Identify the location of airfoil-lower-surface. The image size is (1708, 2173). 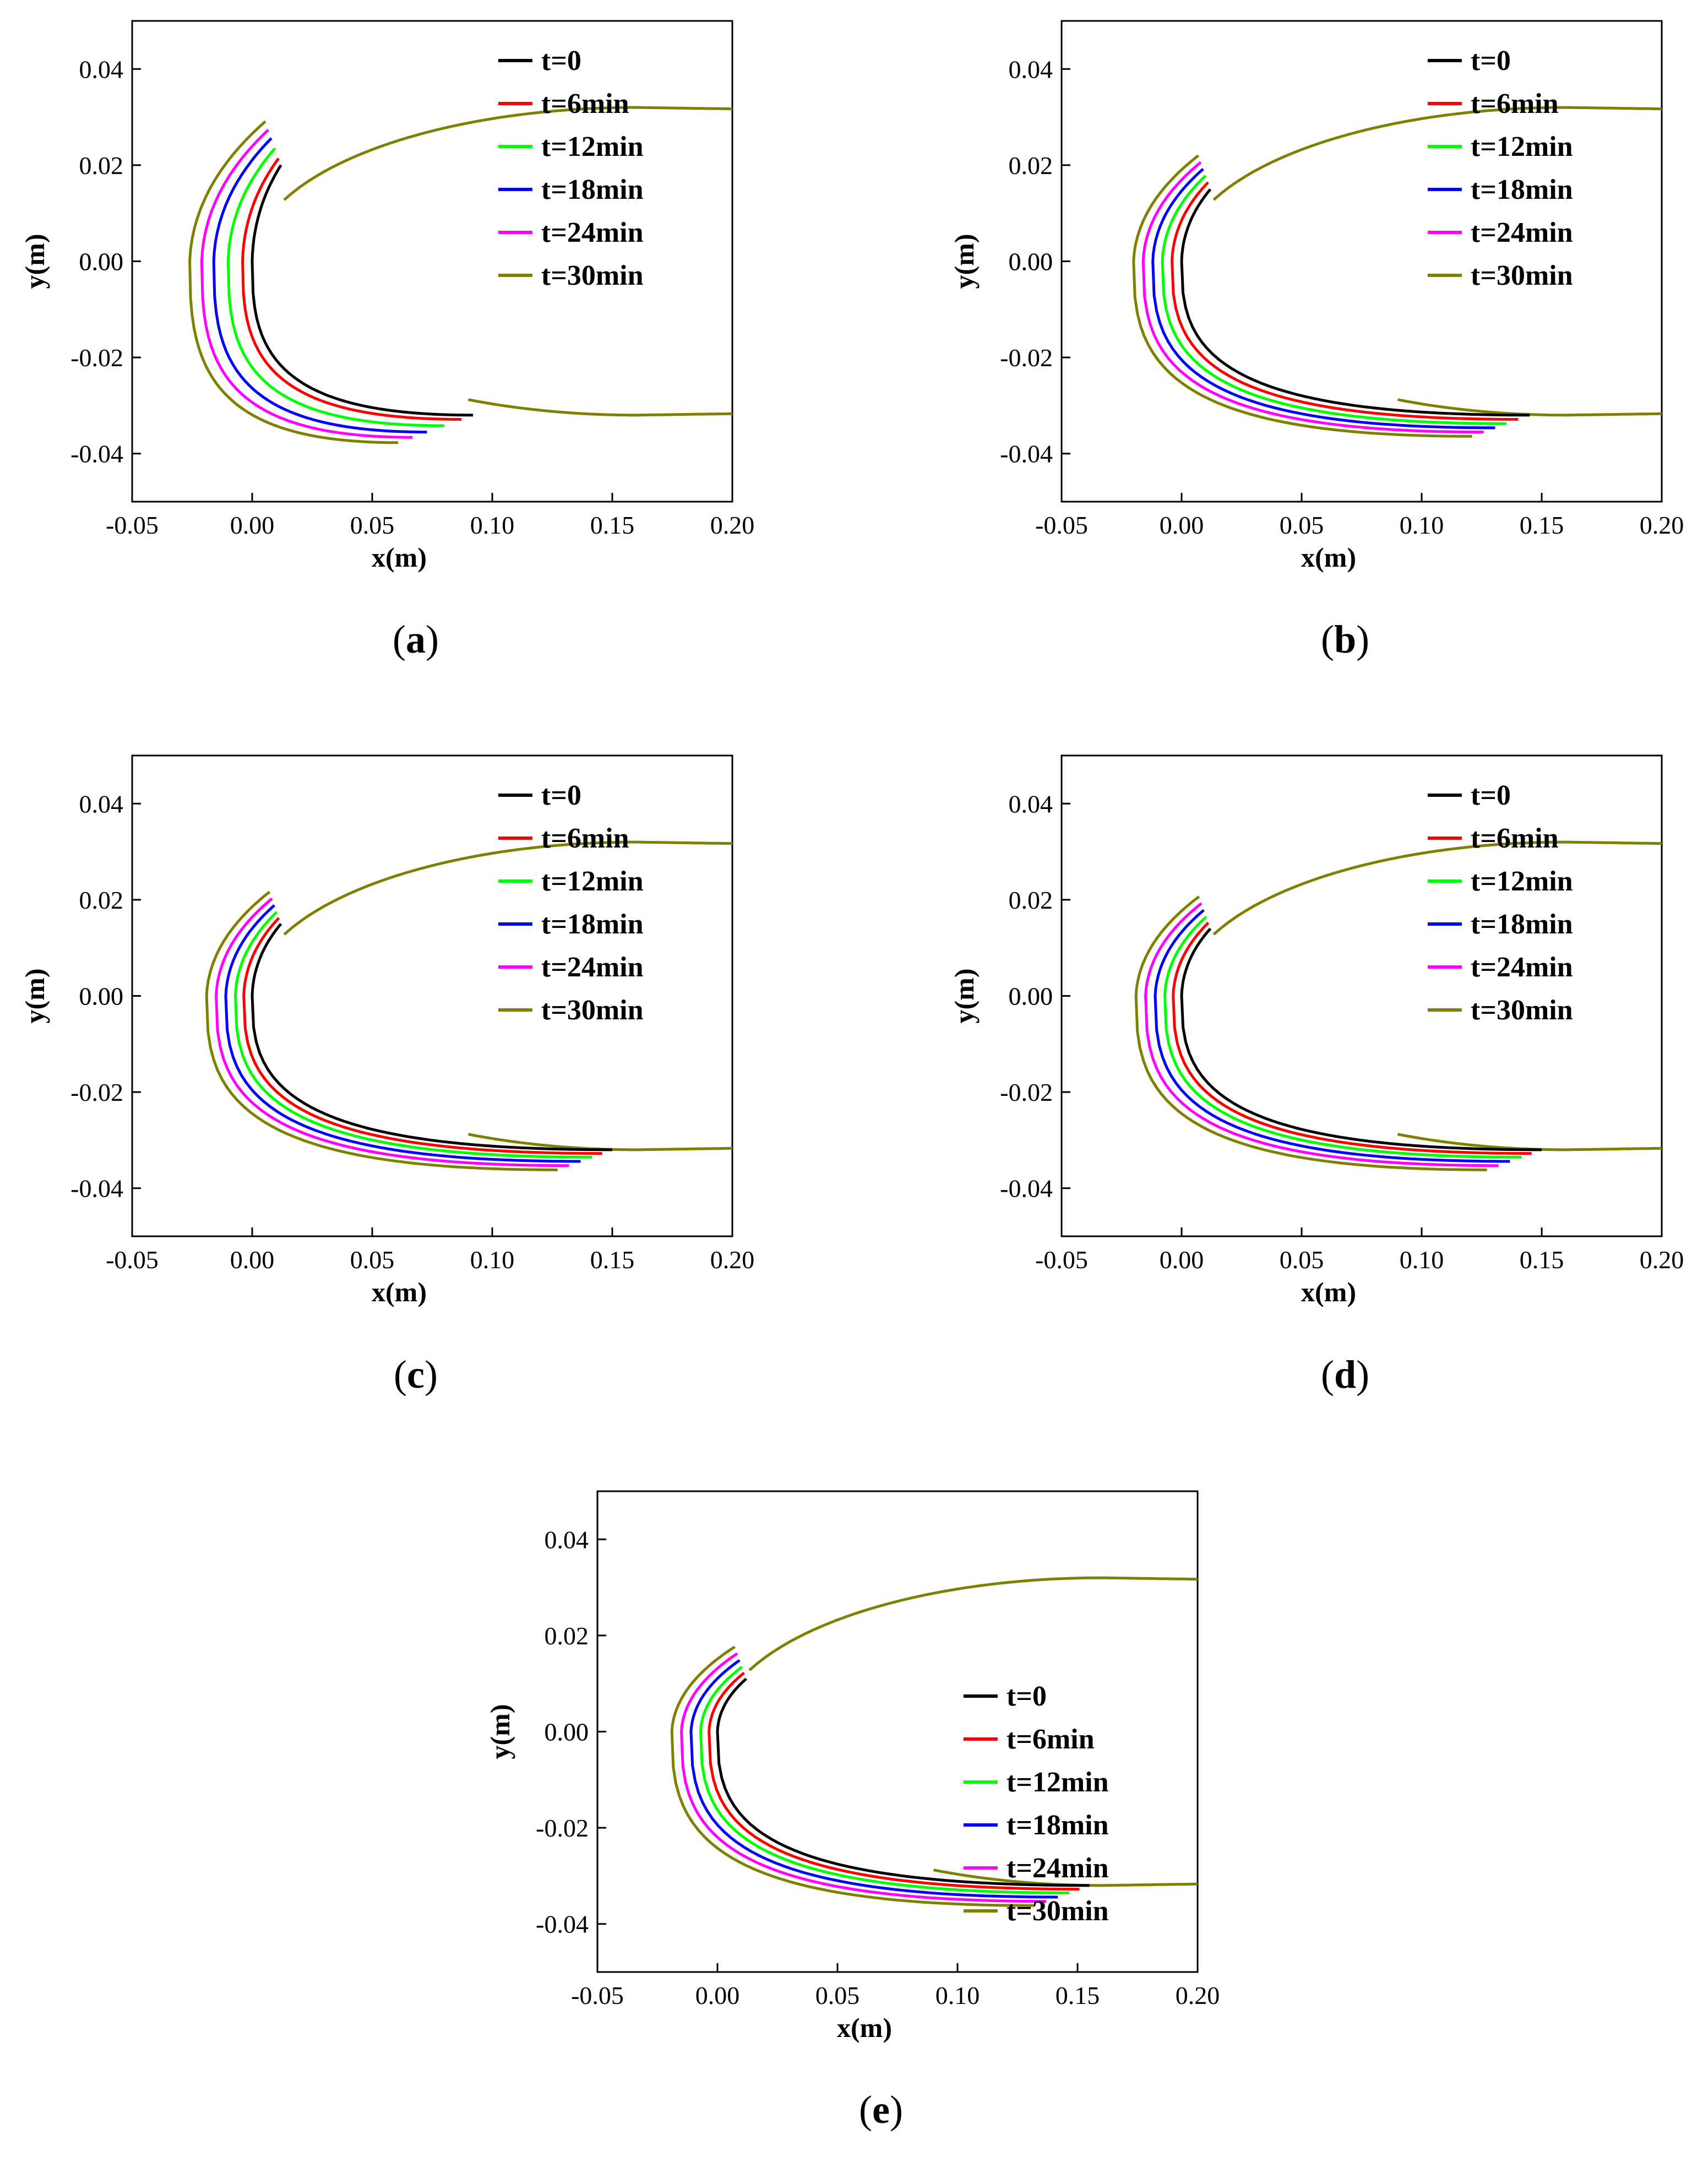
(599, 407).